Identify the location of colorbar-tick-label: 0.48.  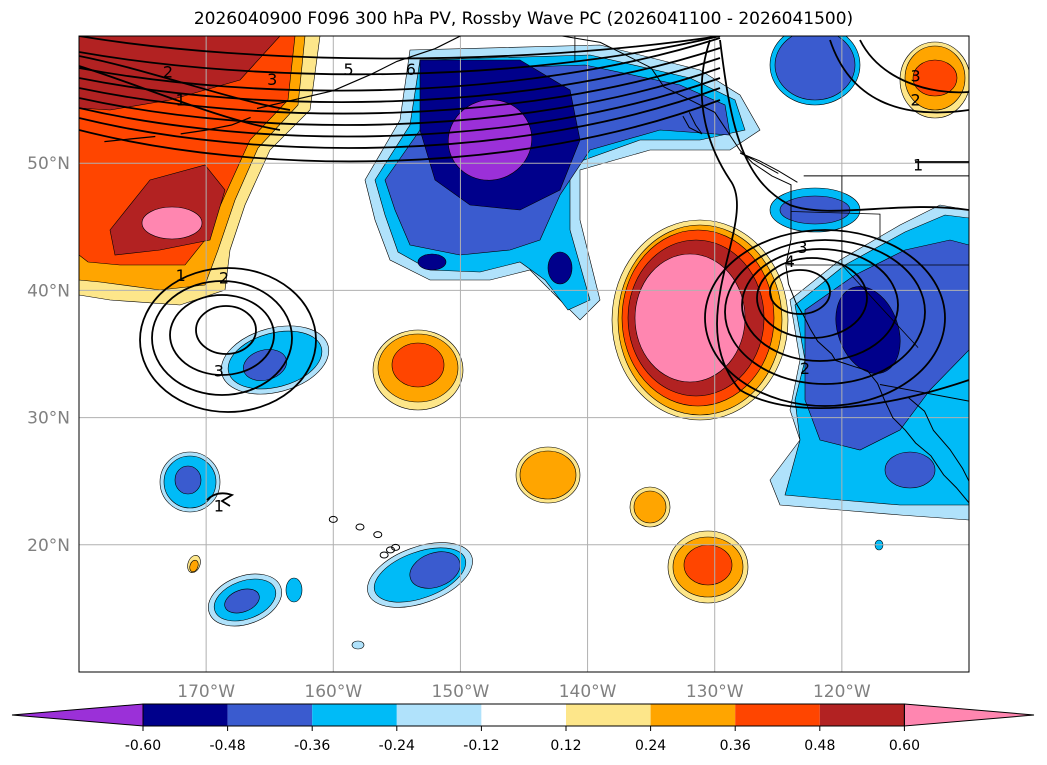
(819, 746).